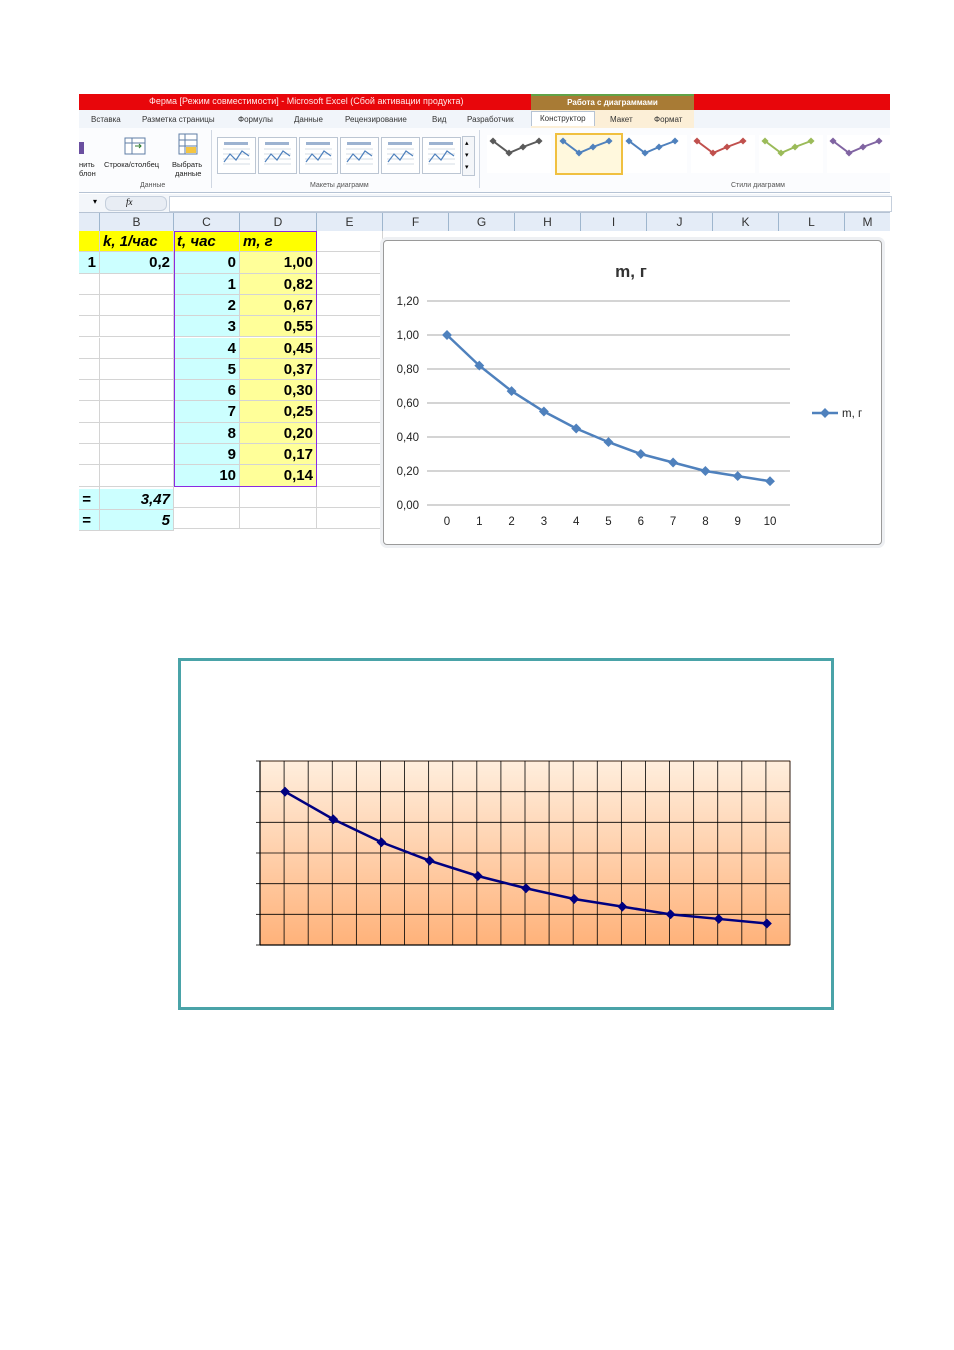 This screenshot has width=954, height=1350. Describe the element at coordinates (137, 222) in the screenshot. I see `column-header-b: B` at that location.